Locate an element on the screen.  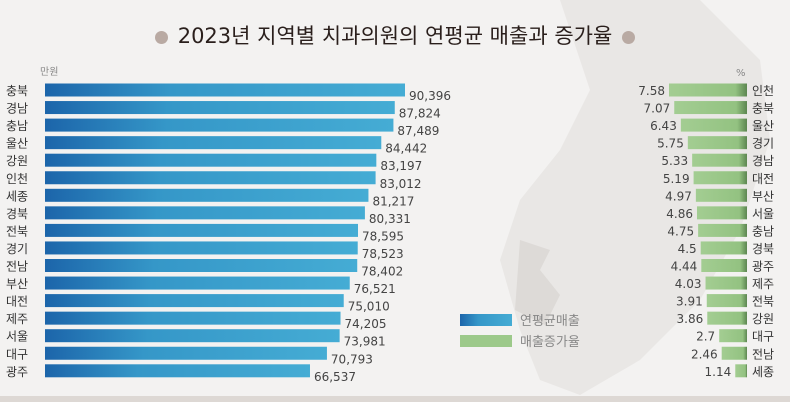
right-category-label: 경북 is located at coordinates (763, 249).